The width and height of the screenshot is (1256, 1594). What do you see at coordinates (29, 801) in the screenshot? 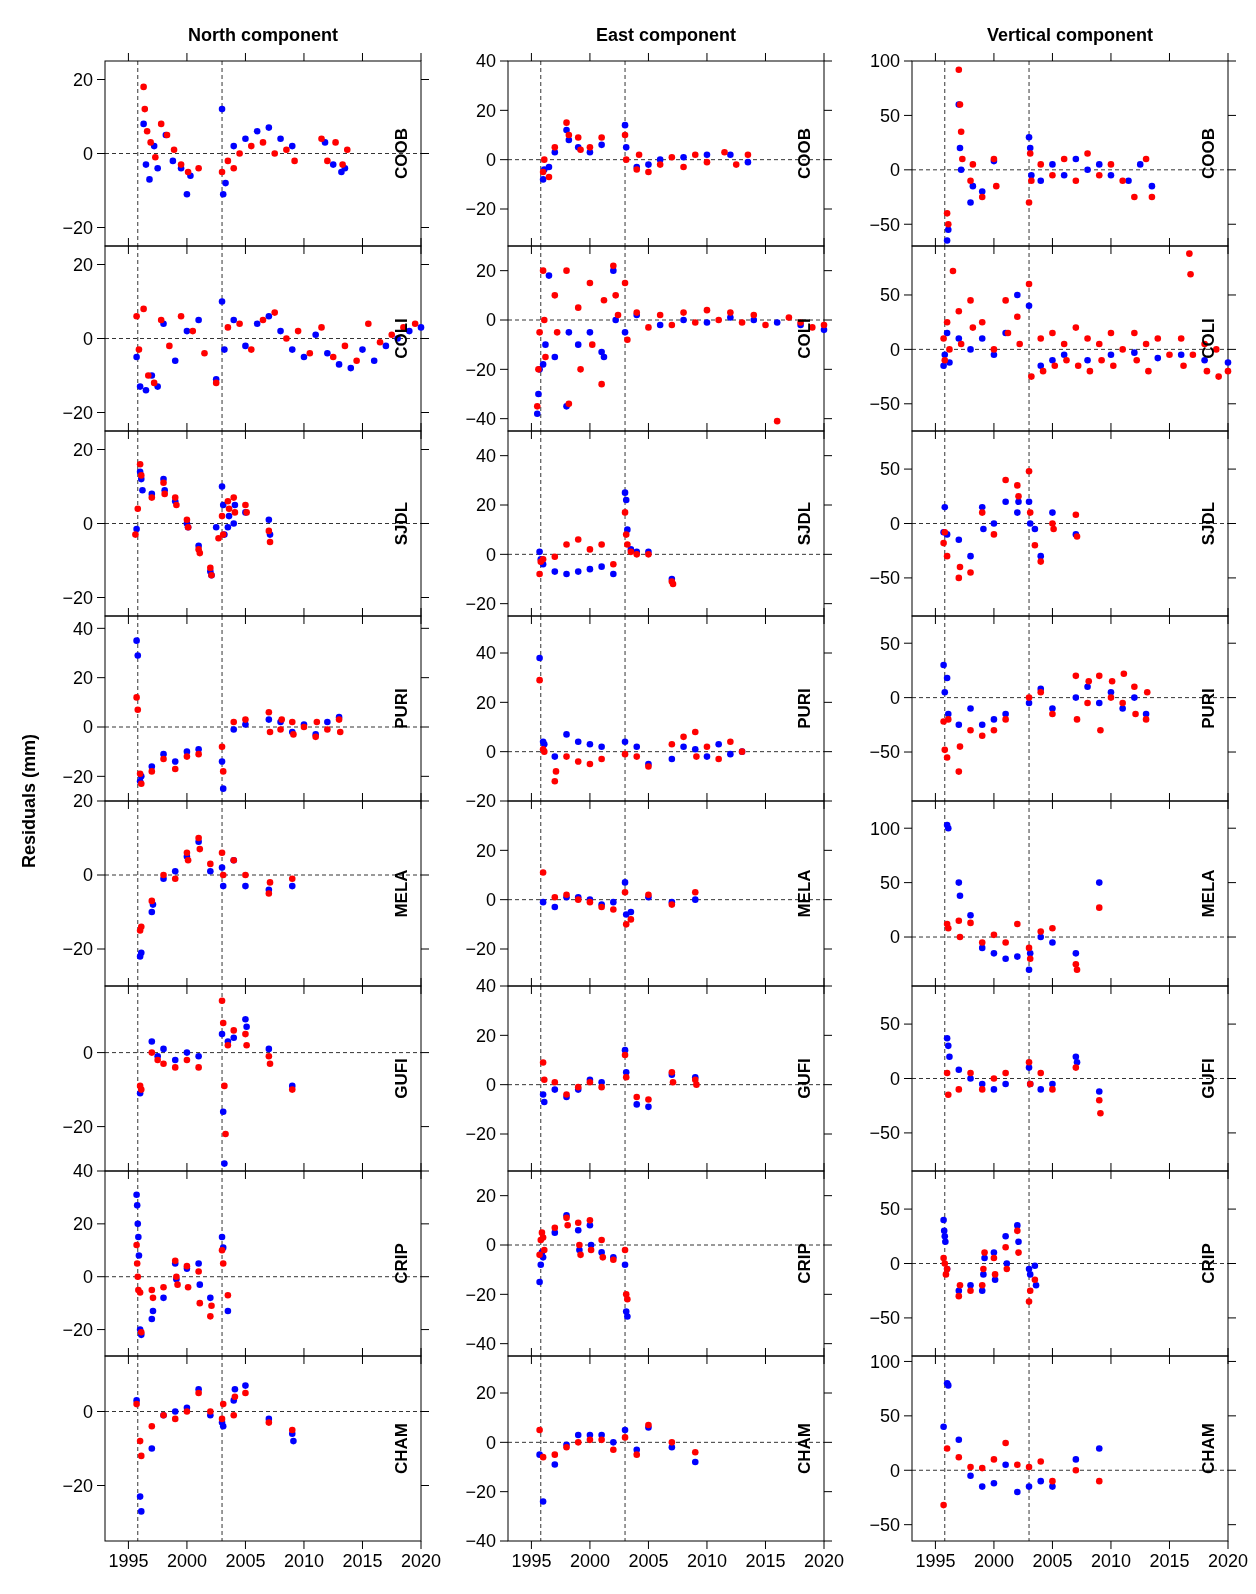
I see `y-axis-title: Residuals (mm)` at bounding box center [29, 801].